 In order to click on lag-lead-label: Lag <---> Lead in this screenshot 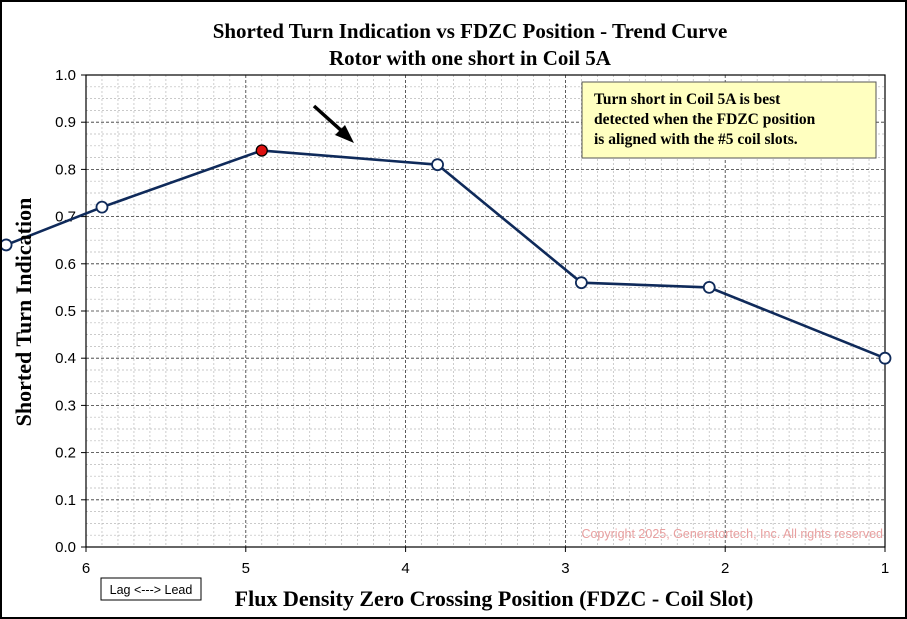, I will do `click(151, 590)`.